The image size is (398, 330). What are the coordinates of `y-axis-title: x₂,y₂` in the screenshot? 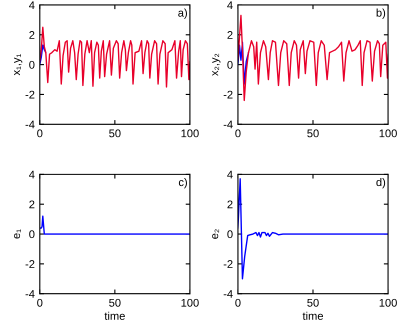 It's located at (216, 65).